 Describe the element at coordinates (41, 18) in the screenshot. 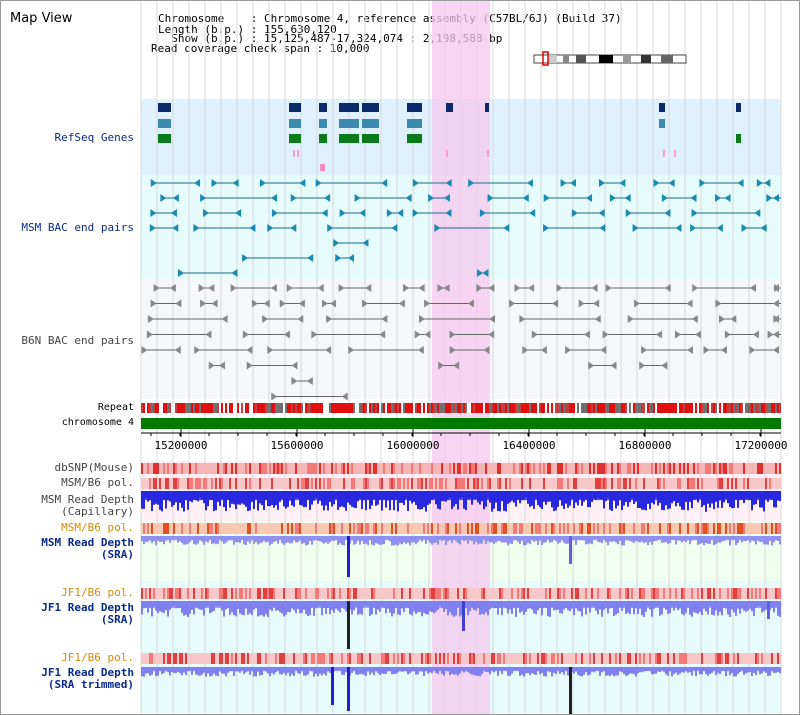

I see `page-title: Map View` at that location.